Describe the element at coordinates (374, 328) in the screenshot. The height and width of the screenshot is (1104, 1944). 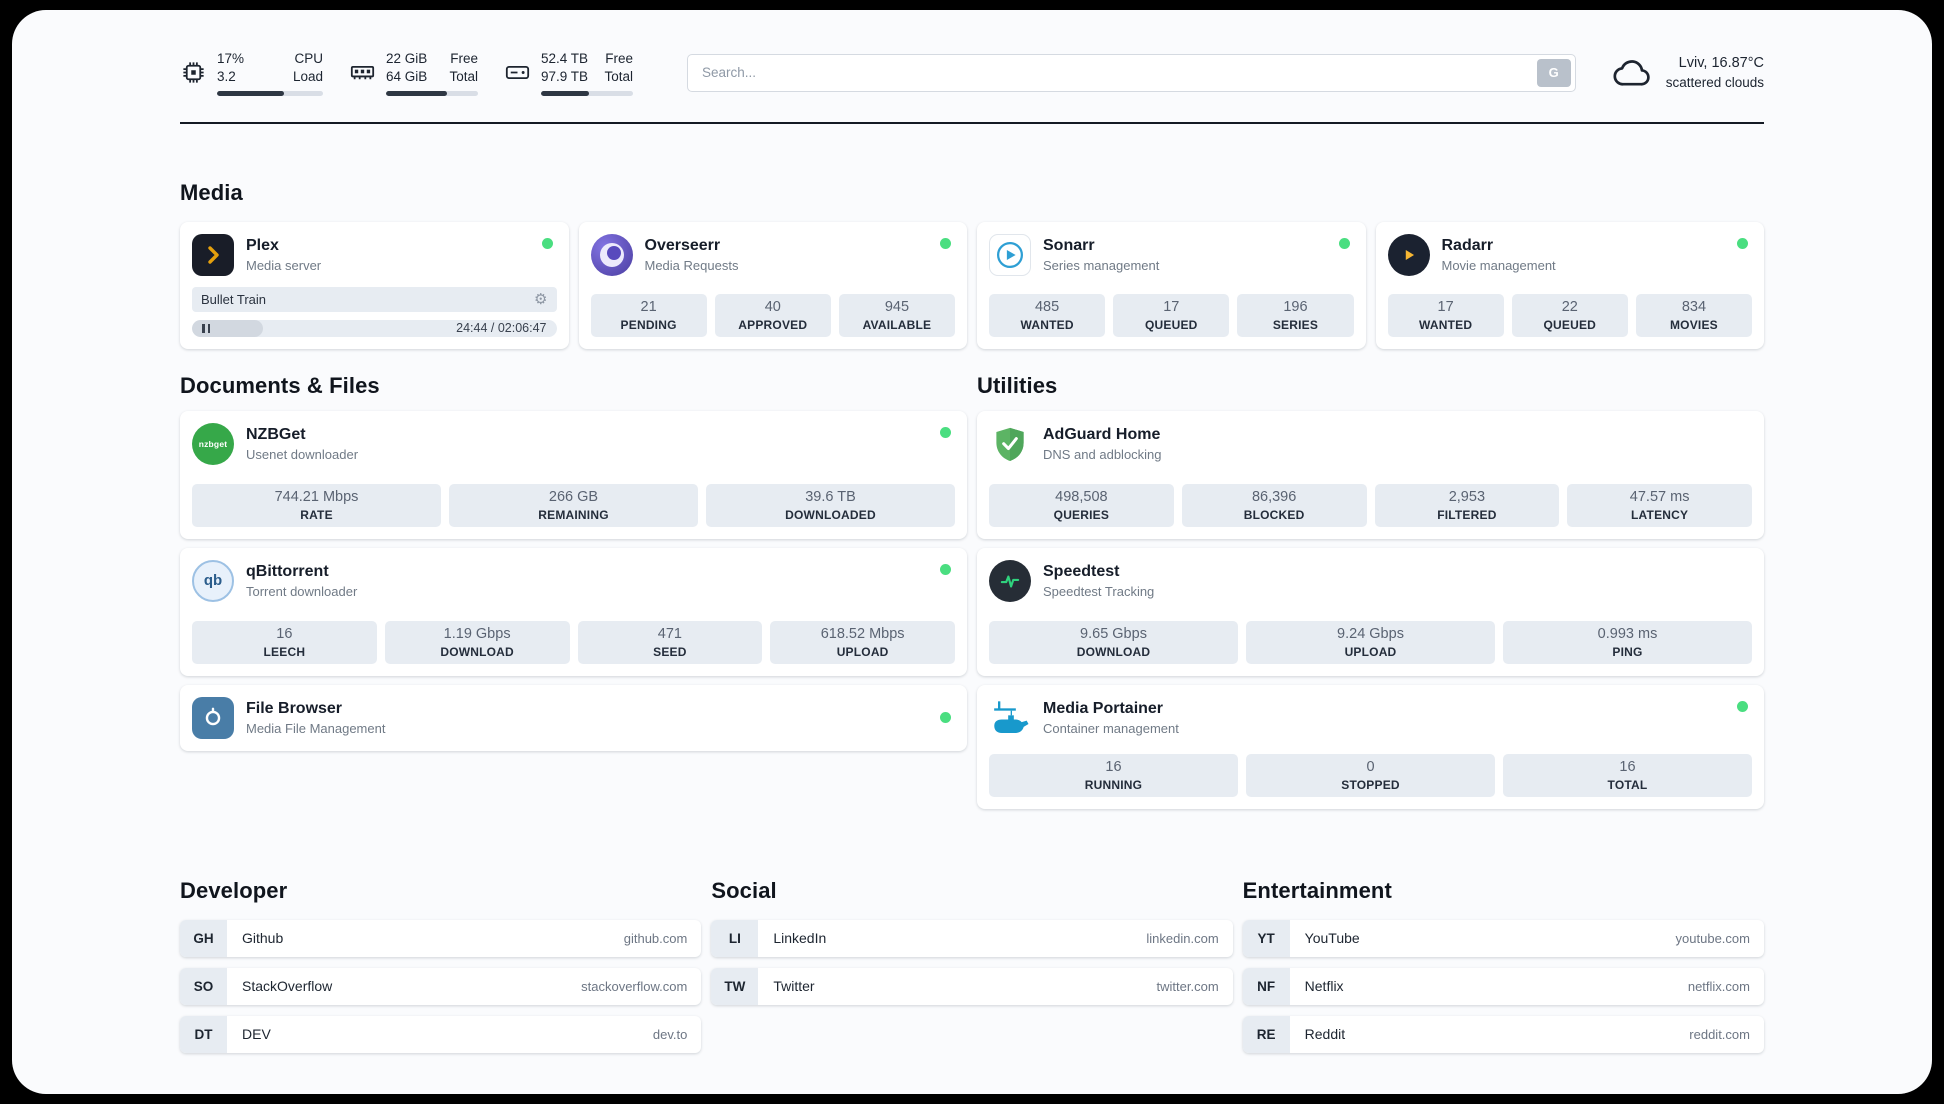
I see `playback-progress-bar: 24:44 / 02:06:47` at that location.